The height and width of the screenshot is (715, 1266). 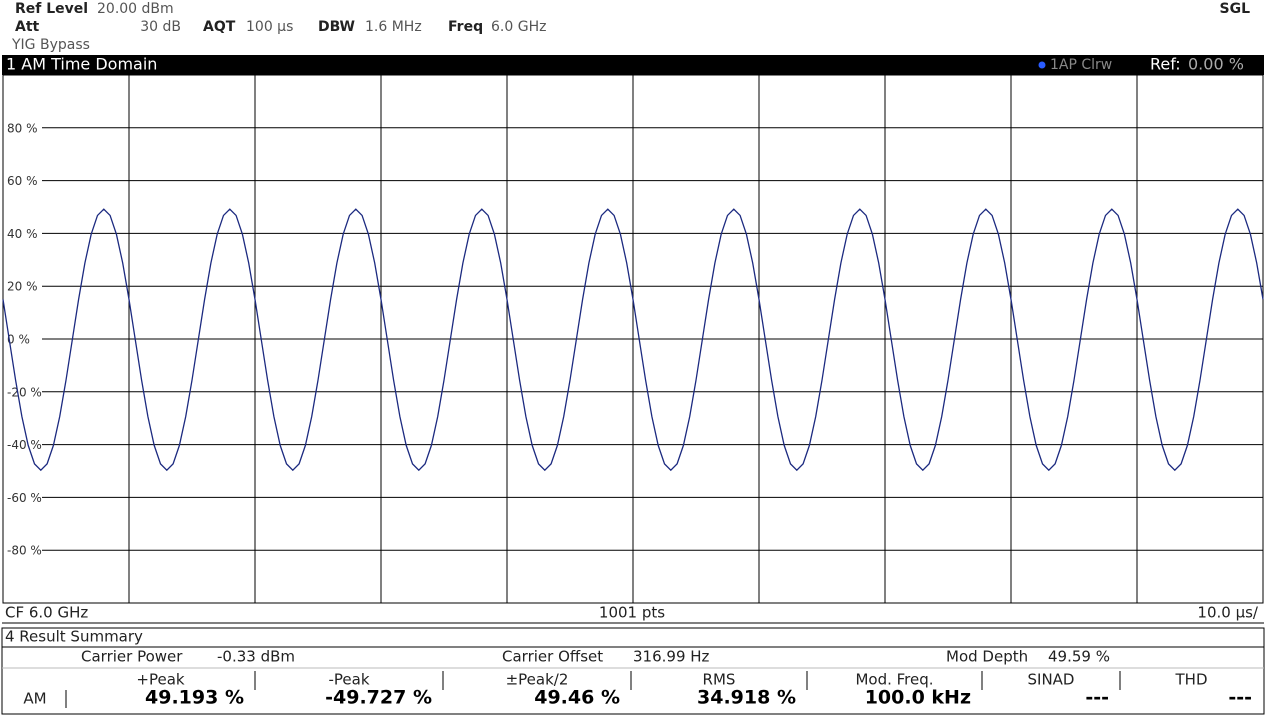 I want to click on y-tick-label: -80 %, so click(x=24, y=551).